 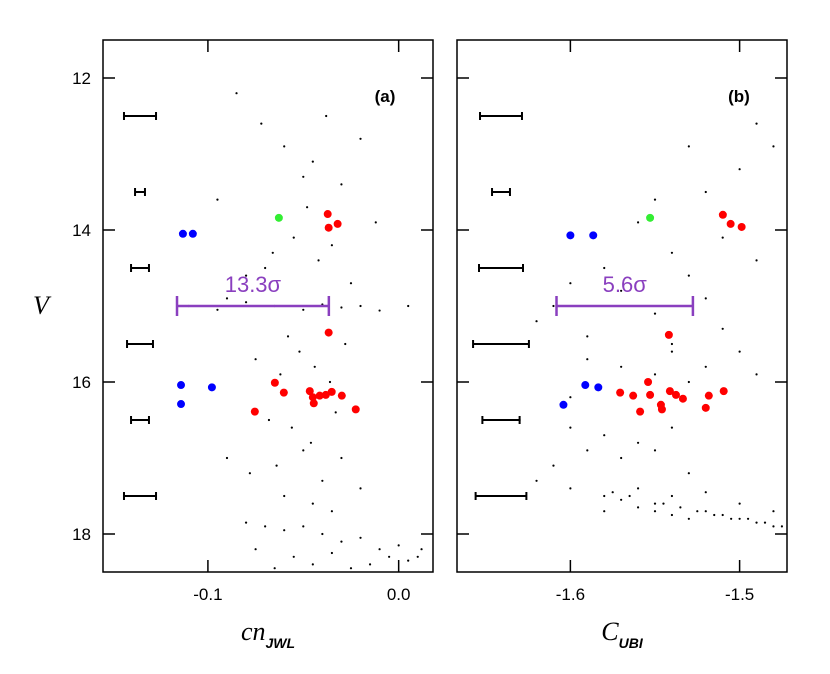 I want to click on x-axis-label: CUBI, so click(x=622, y=634).